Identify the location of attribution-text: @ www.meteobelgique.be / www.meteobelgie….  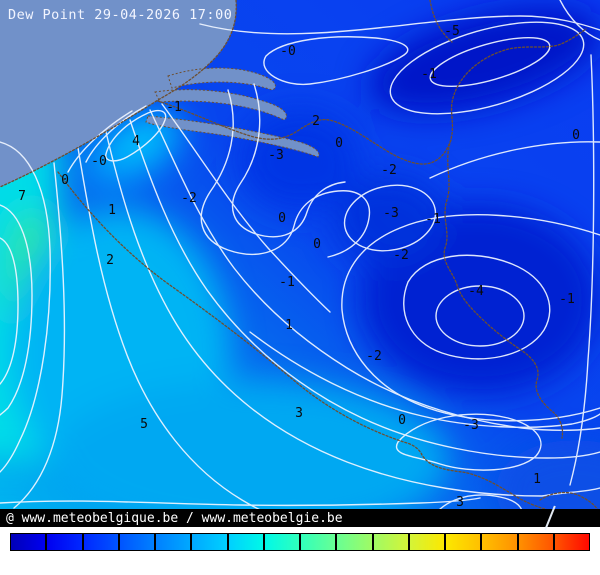
(174, 518).